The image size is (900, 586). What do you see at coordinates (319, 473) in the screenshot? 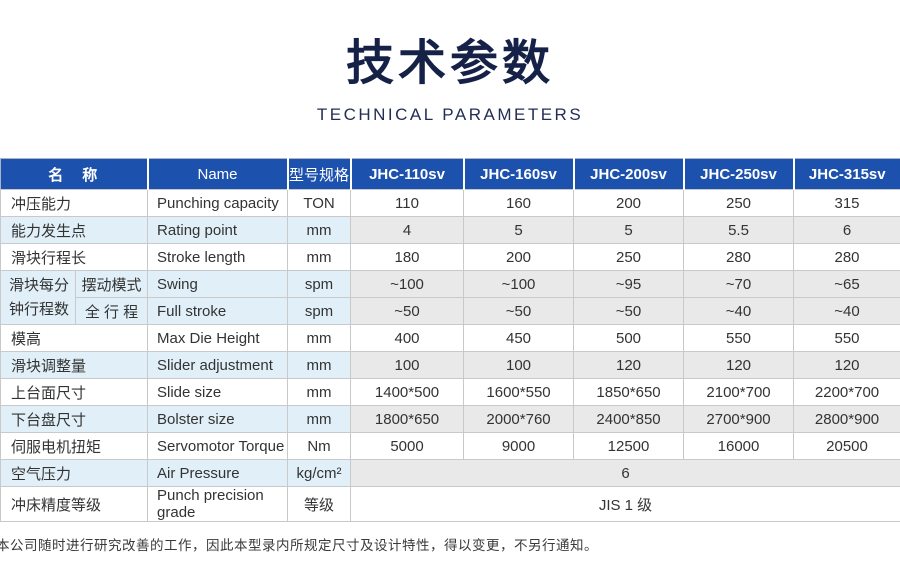
I see `param-unit: kg/cm²` at bounding box center [319, 473].